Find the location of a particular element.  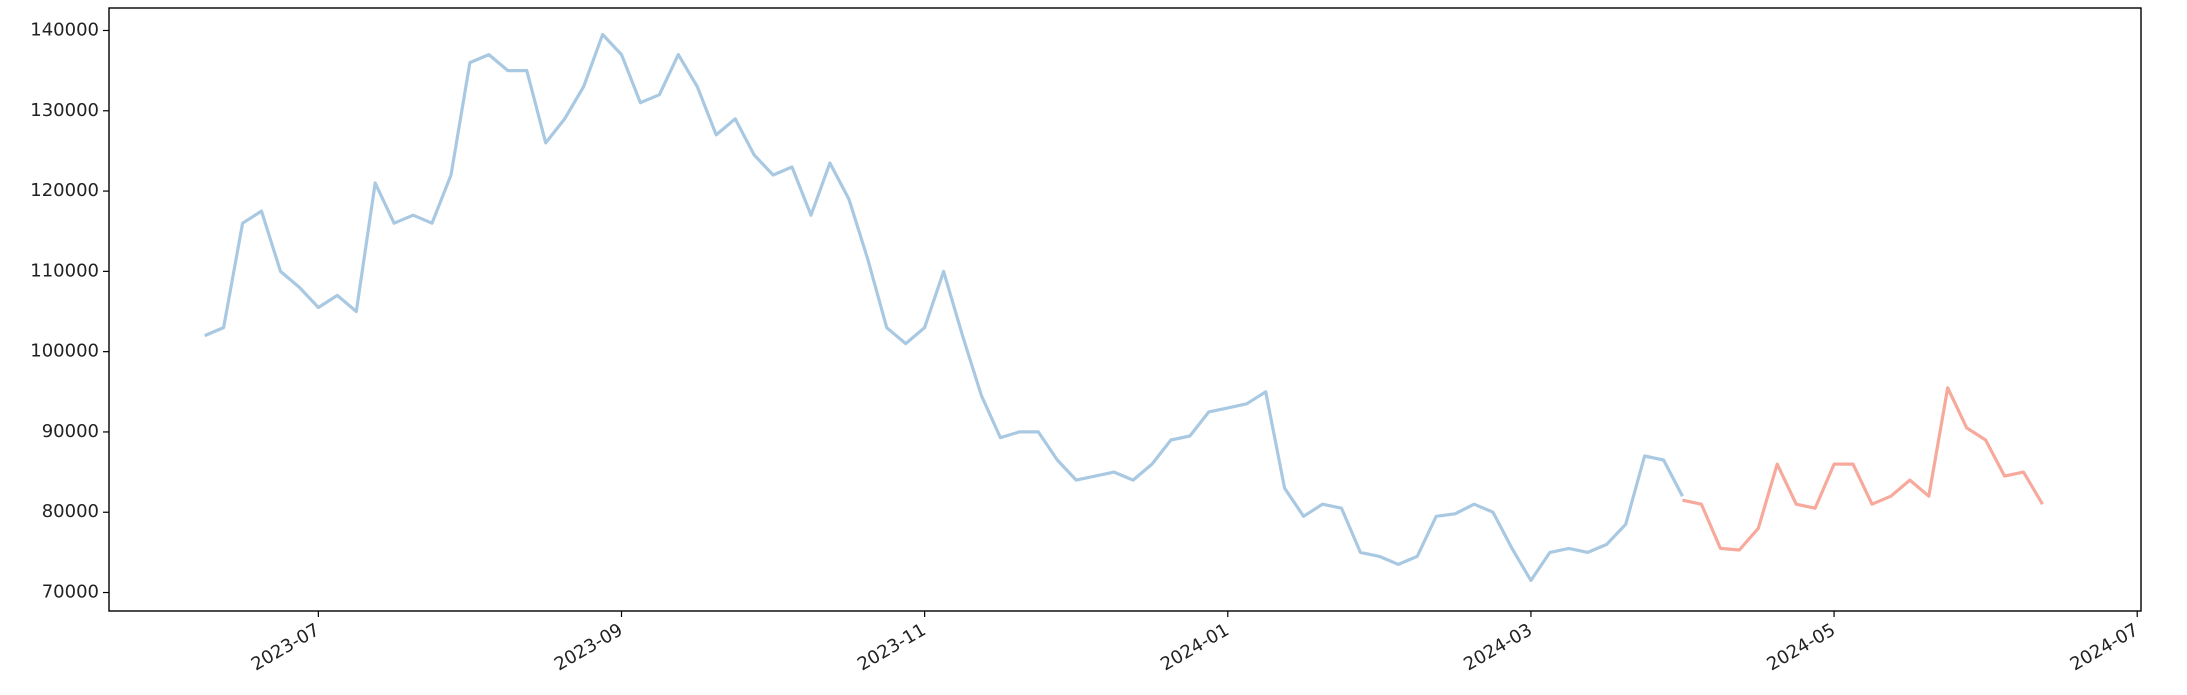

x-tick-label: 2023-07 is located at coordinates (286, 647).